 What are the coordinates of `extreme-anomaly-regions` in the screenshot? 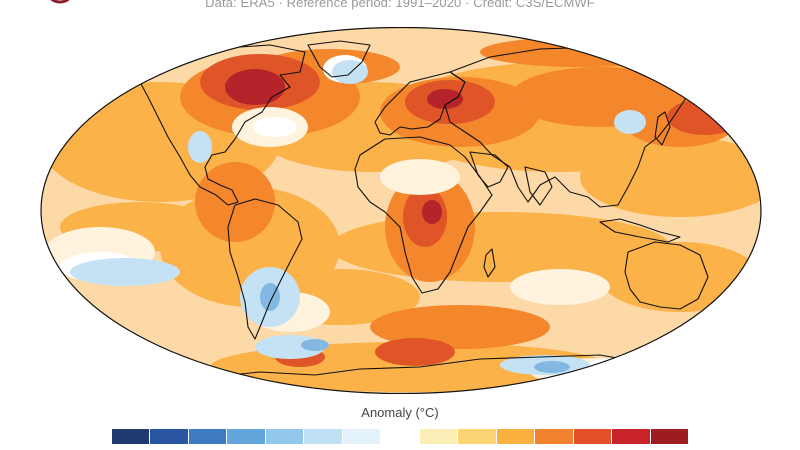 It's located at (344, 146).